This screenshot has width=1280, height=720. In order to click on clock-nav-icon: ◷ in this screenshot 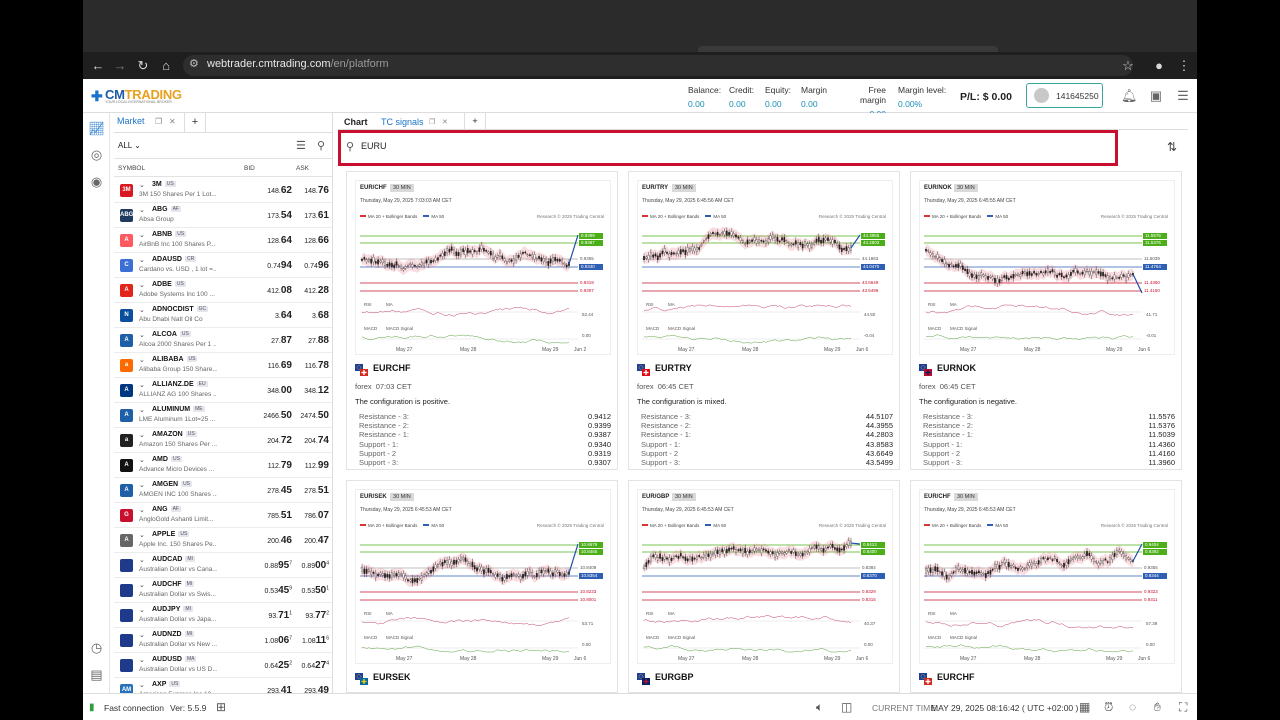, I will do `click(96, 647)`.